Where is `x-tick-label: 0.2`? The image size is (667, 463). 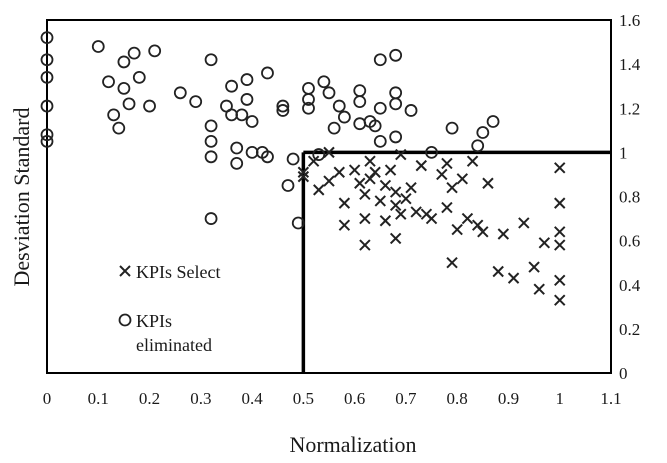 x-tick-label: 0.2 is located at coordinates (149, 398).